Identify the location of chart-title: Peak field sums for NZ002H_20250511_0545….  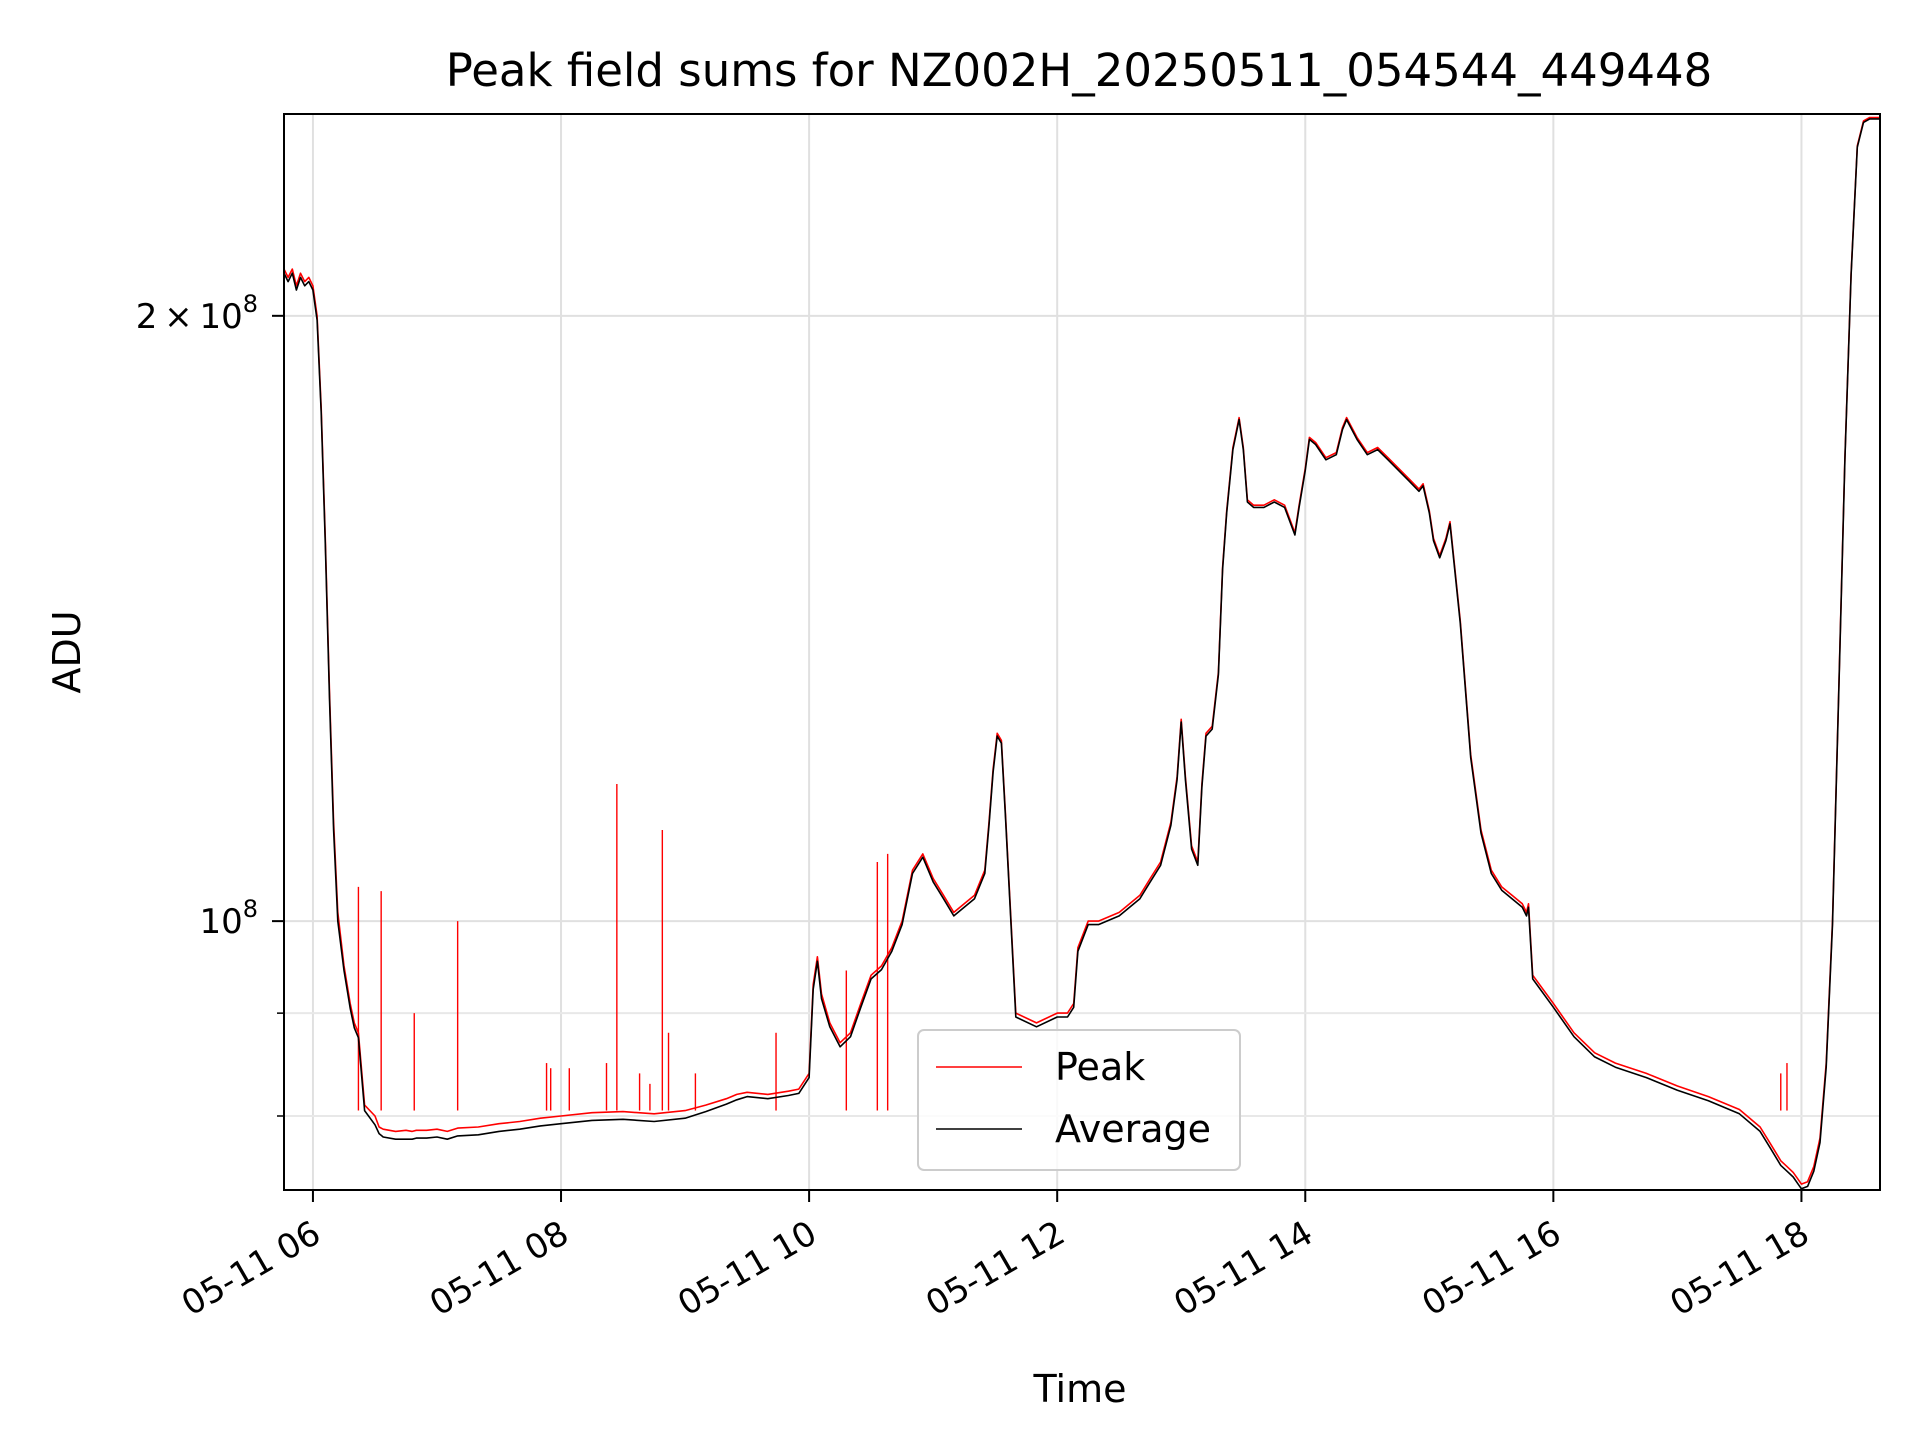
(1079, 70).